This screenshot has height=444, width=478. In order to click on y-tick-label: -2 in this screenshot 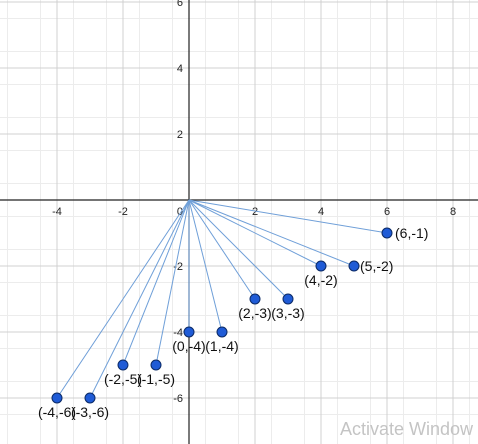, I will do `click(178, 267)`.